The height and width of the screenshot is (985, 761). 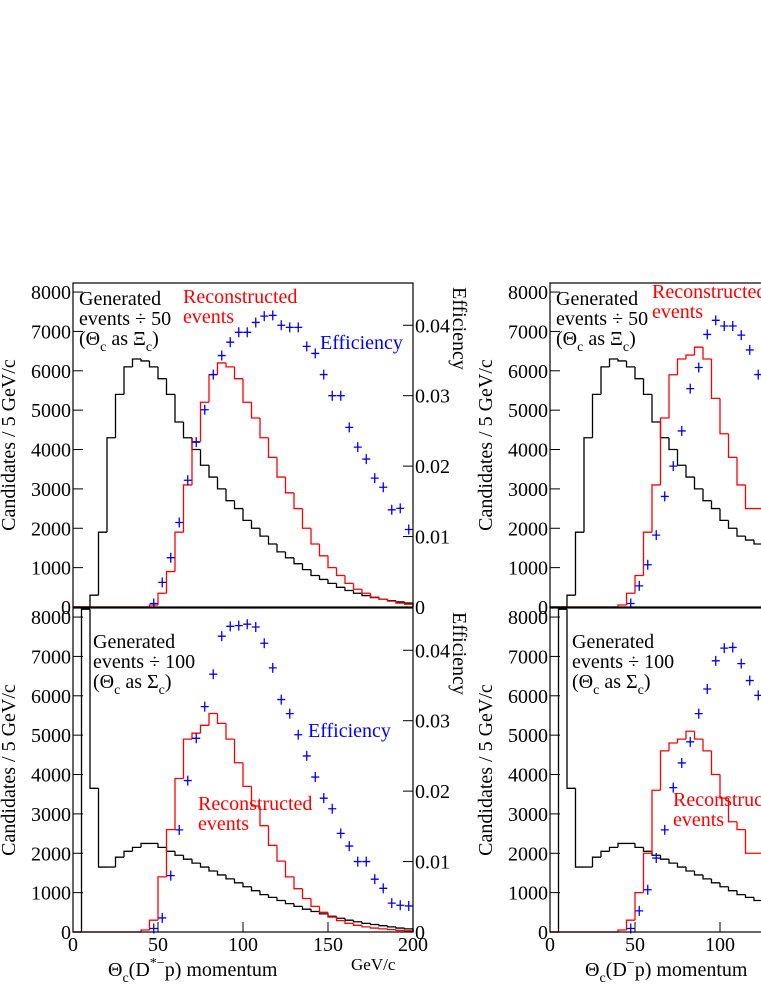 I want to click on annotation-part: Reconstructed, so click(x=240, y=297).